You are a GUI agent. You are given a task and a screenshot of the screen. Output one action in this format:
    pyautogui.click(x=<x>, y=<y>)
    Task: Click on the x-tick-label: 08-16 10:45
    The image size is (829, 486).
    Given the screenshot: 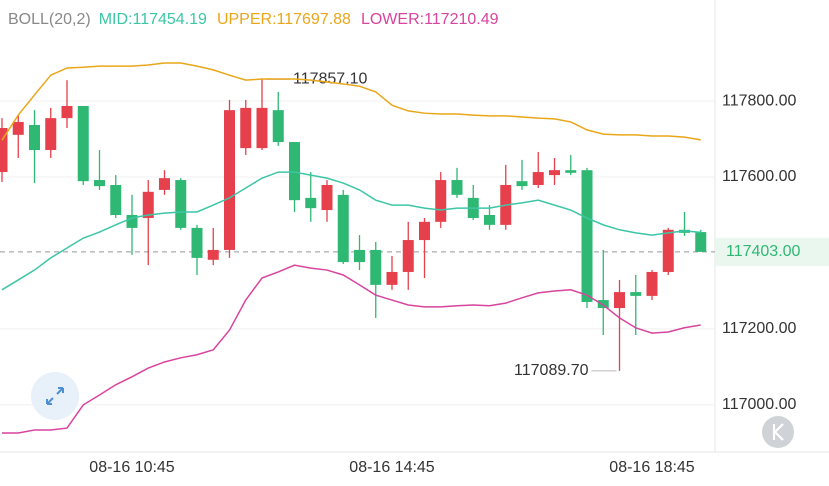 What is the action you would take?
    pyautogui.click(x=132, y=467)
    